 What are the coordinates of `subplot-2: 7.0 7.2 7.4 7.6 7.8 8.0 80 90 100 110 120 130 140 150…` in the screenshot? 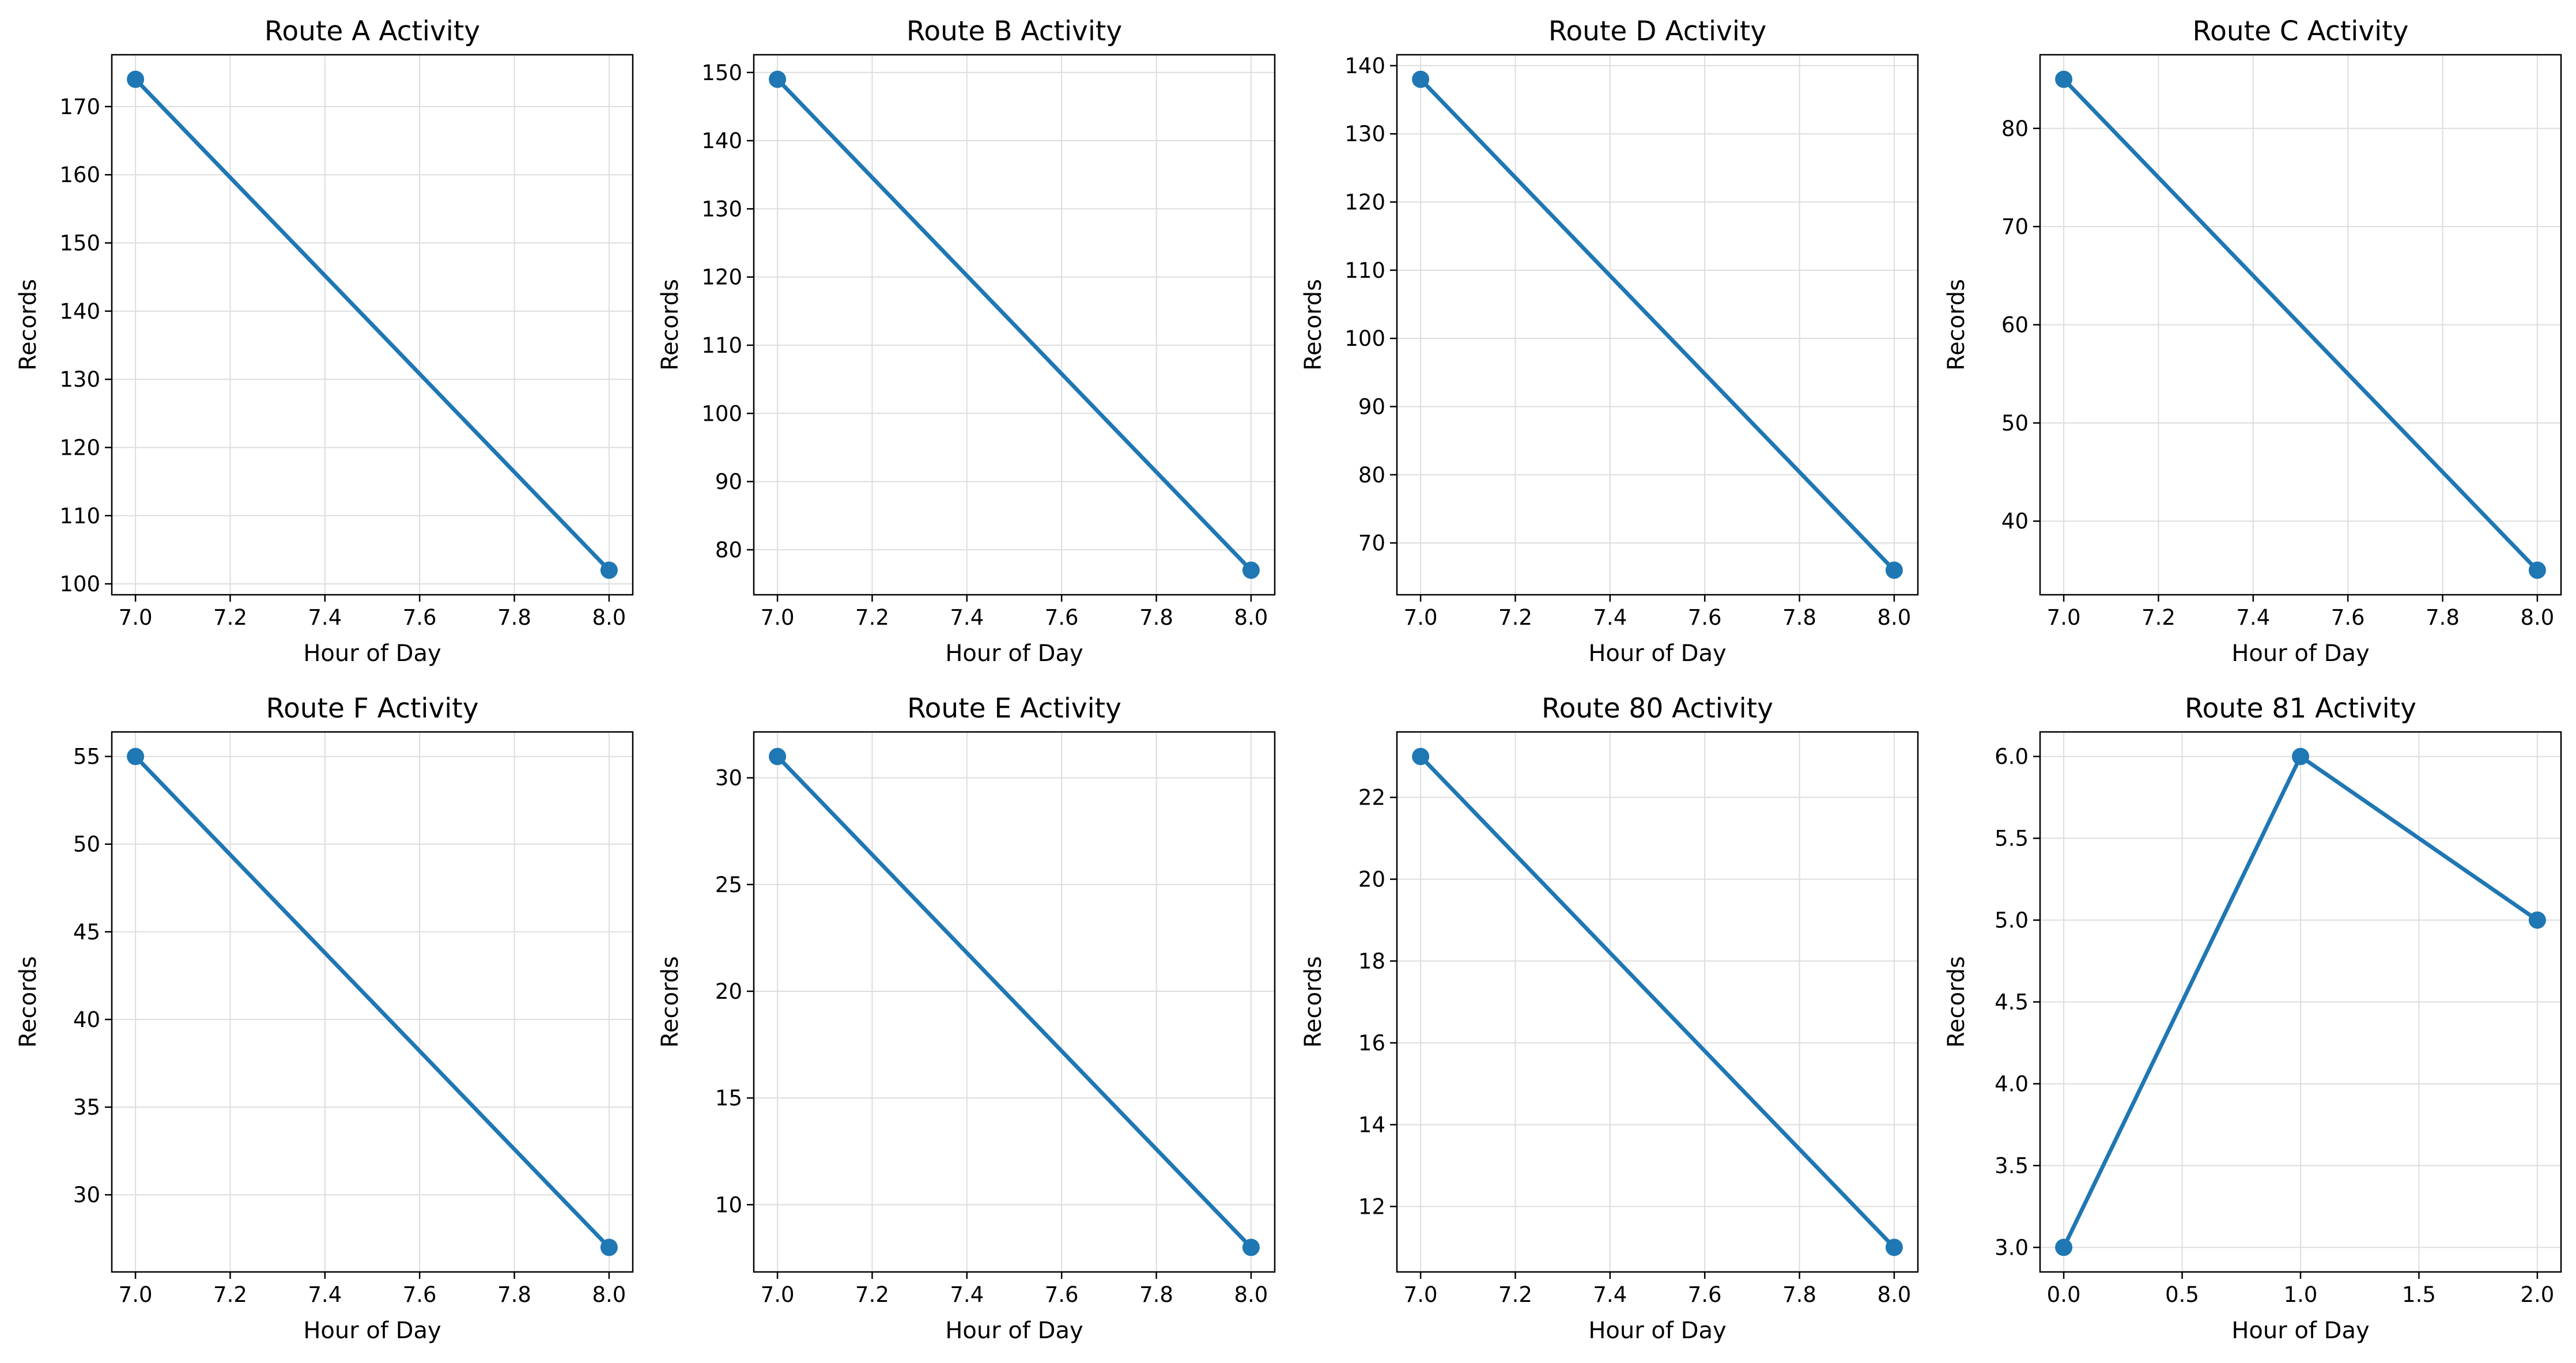 It's located at (966, 341).